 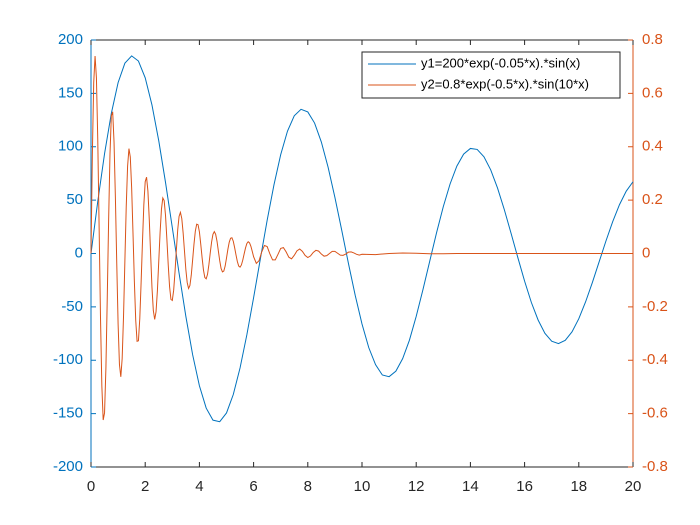 I want to click on y2-tick-label: 0, so click(x=646, y=252).